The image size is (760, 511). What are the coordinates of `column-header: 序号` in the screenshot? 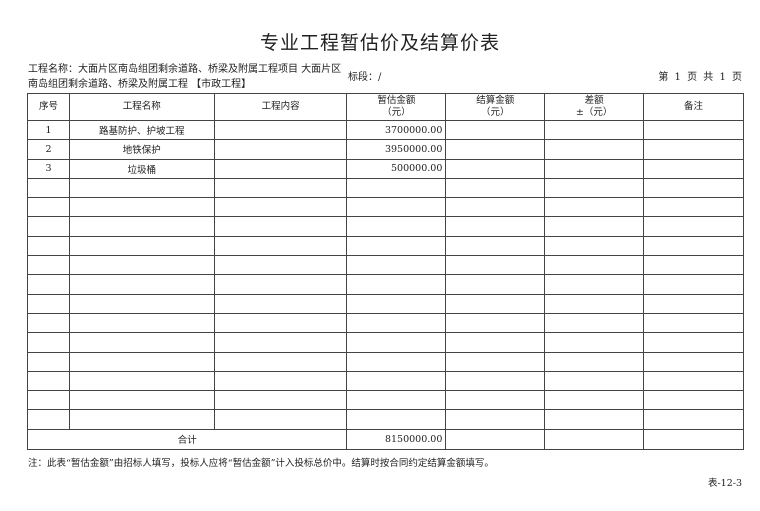 It's located at (48, 107).